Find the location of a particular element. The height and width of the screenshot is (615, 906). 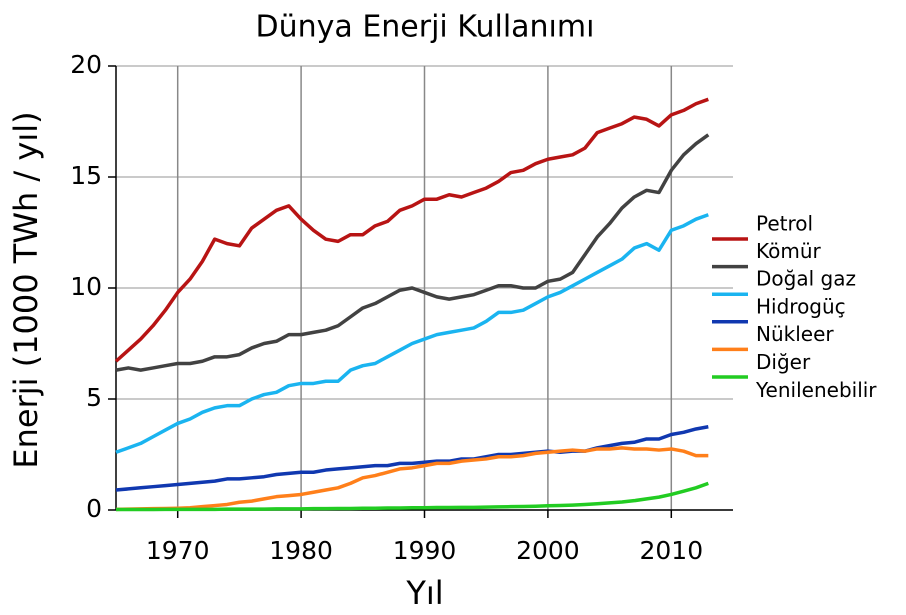

legend-label: Kömür is located at coordinates (789, 251).